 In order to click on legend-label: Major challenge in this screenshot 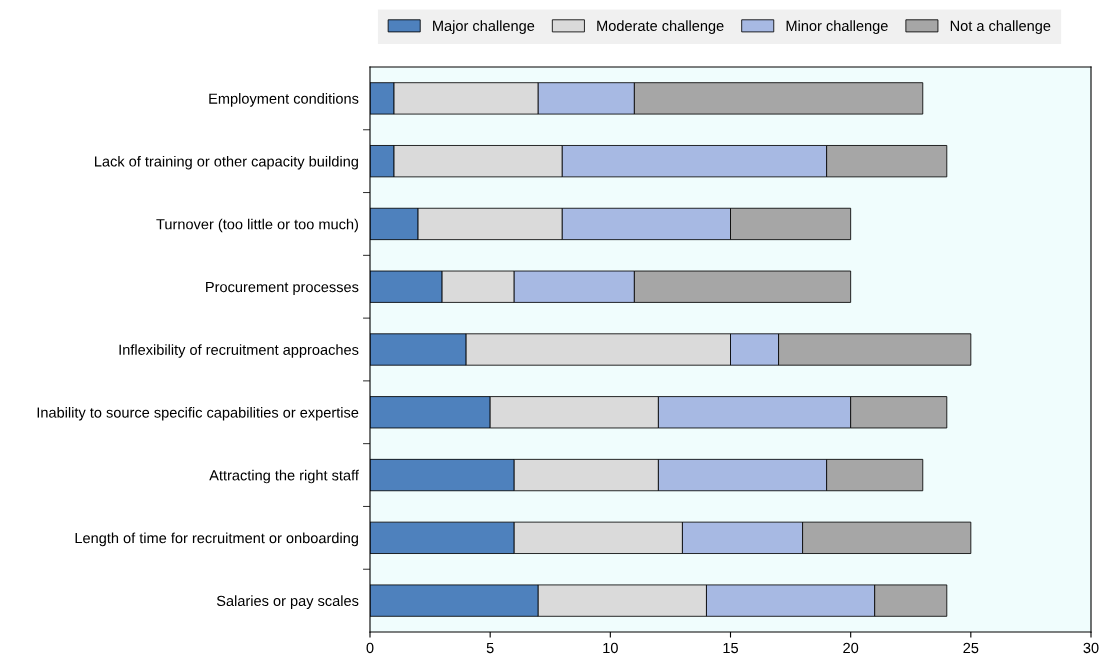, I will do `click(484, 27)`.